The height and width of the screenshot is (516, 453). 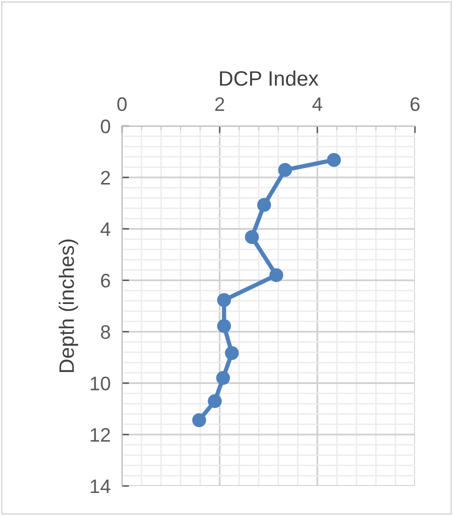 I want to click on y-tick-label: 10, so click(x=100, y=383).